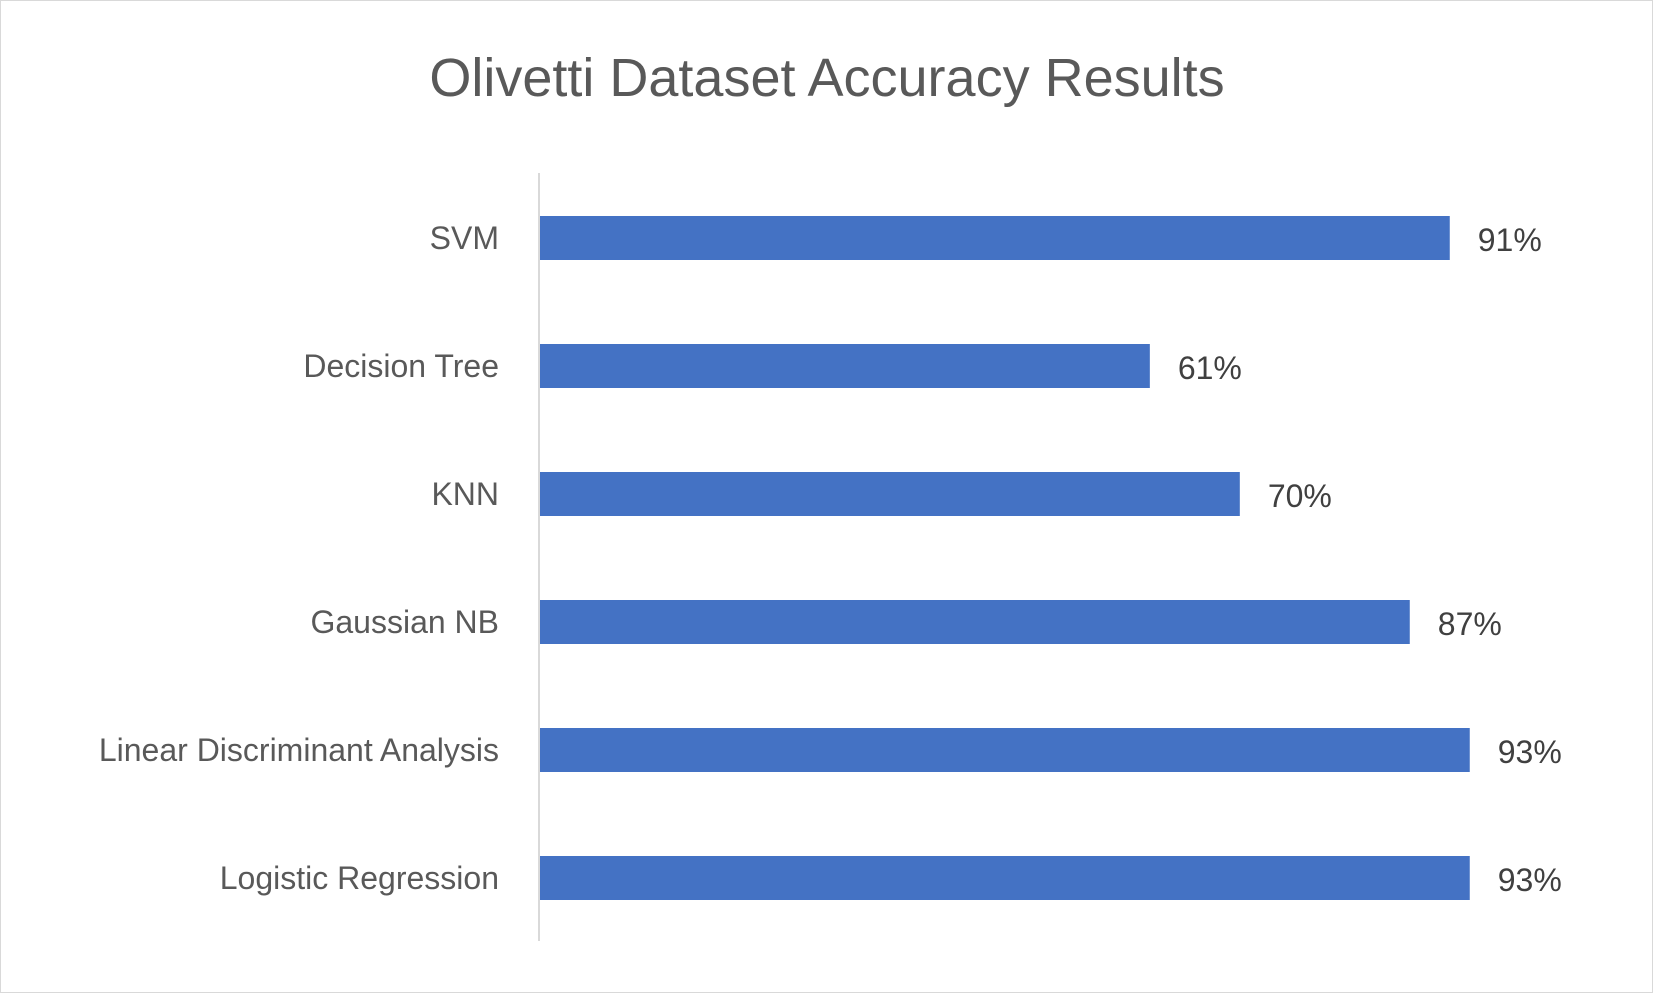 The height and width of the screenshot is (994, 1653). I want to click on data-label-1: 61%, so click(1210, 368).